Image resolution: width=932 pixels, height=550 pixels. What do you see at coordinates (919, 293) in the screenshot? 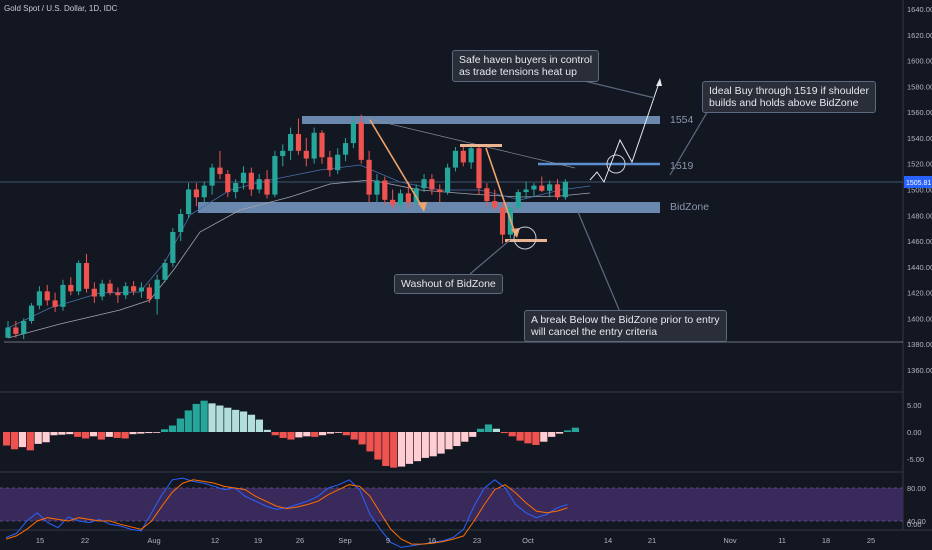
I see `price-tick-label: 1420.00` at bounding box center [919, 293].